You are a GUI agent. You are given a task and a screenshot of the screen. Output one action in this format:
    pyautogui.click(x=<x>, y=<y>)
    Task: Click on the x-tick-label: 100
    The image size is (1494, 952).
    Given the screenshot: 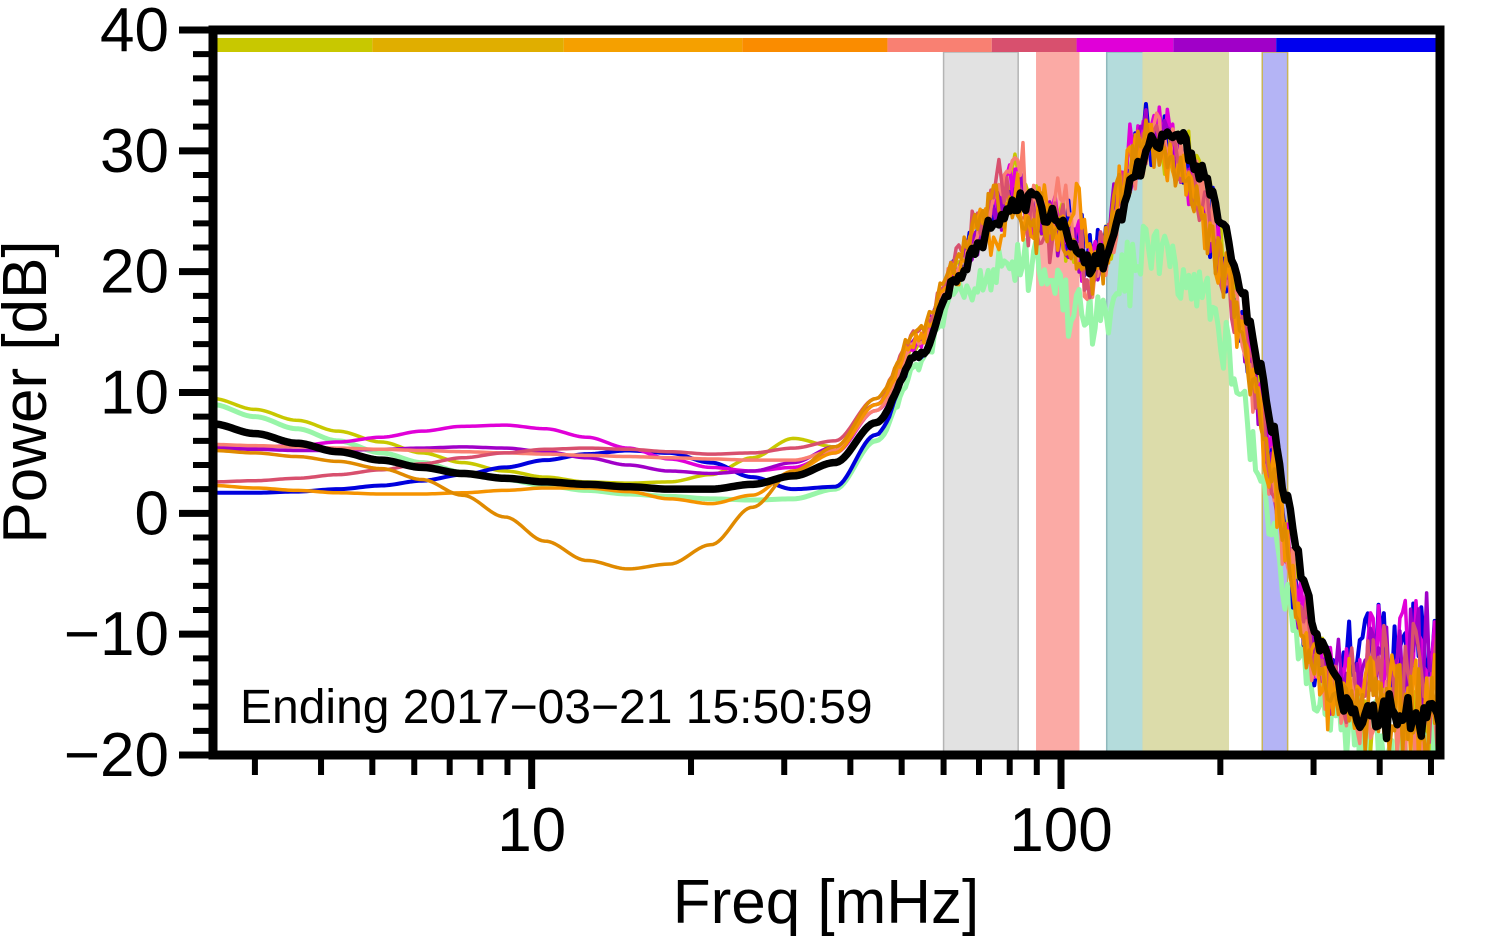 What is the action you would take?
    pyautogui.click(x=1060, y=830)
    